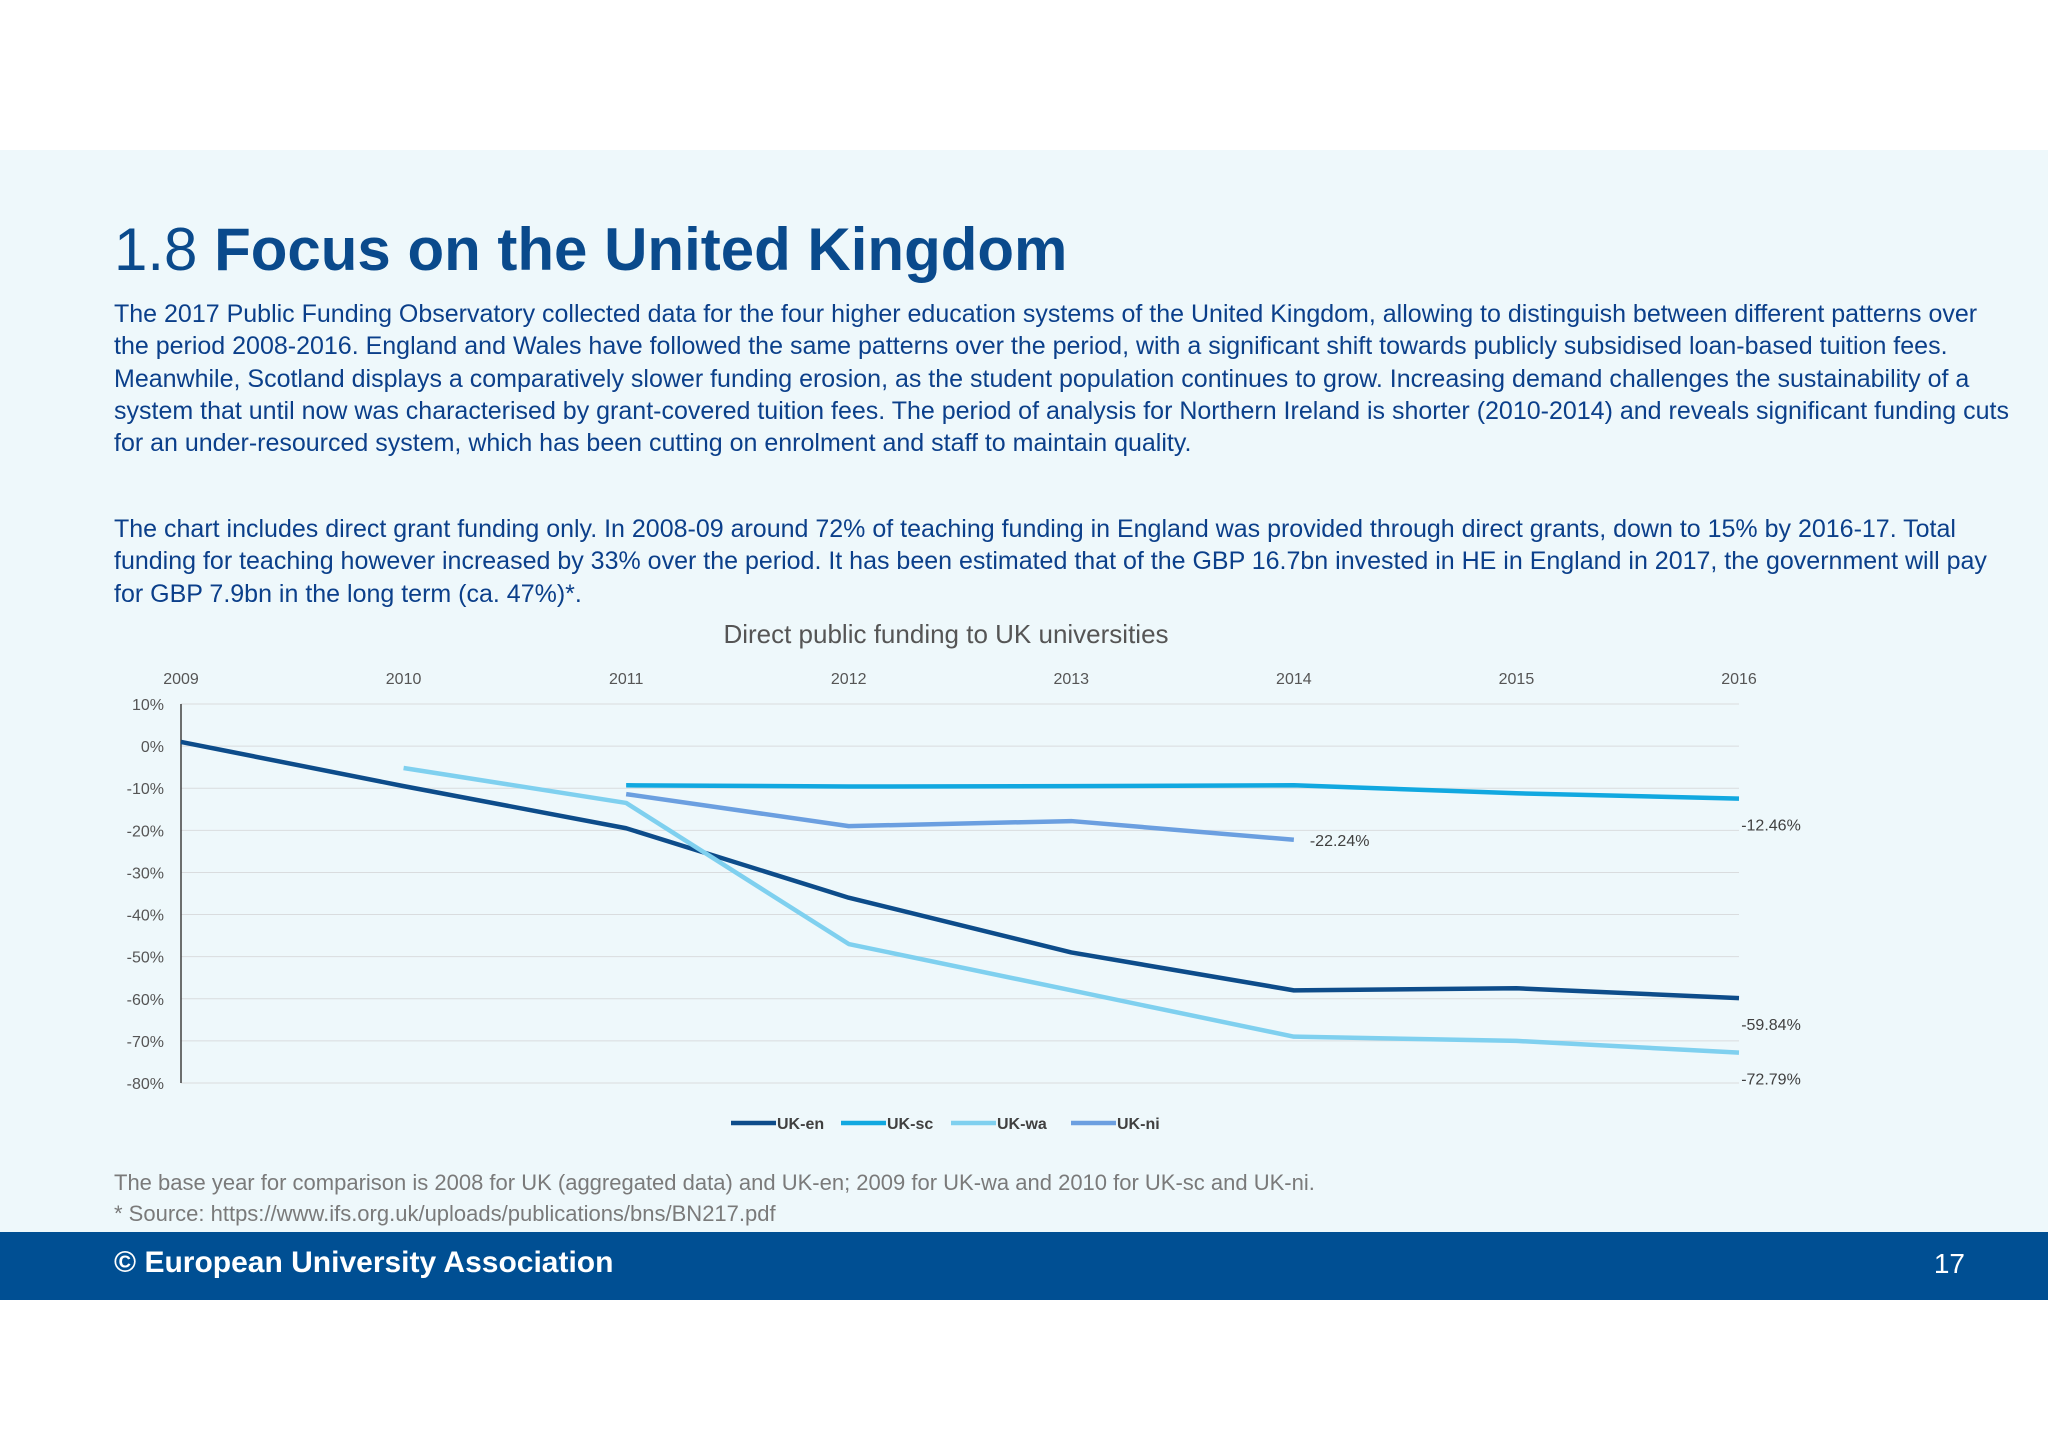 This screenshot has width=2048, height=1447. Describe the element at coordinates (404, 679) in the screenshot. I see `x-tick-label: 2010` at that location.